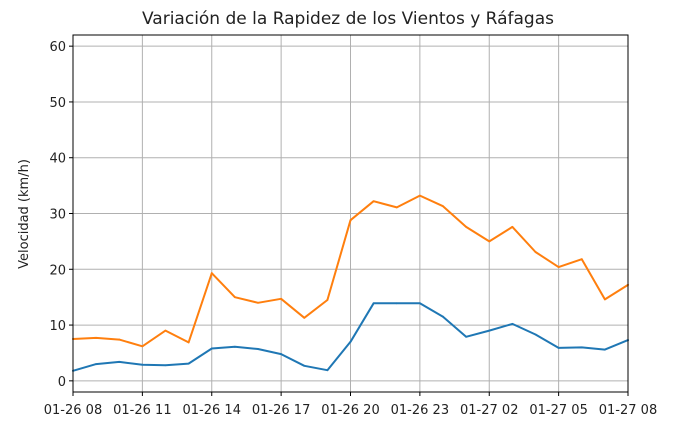 This screenshot has height=429, width=674. I want to click on y-tick-label: 30, so click(57, 215).